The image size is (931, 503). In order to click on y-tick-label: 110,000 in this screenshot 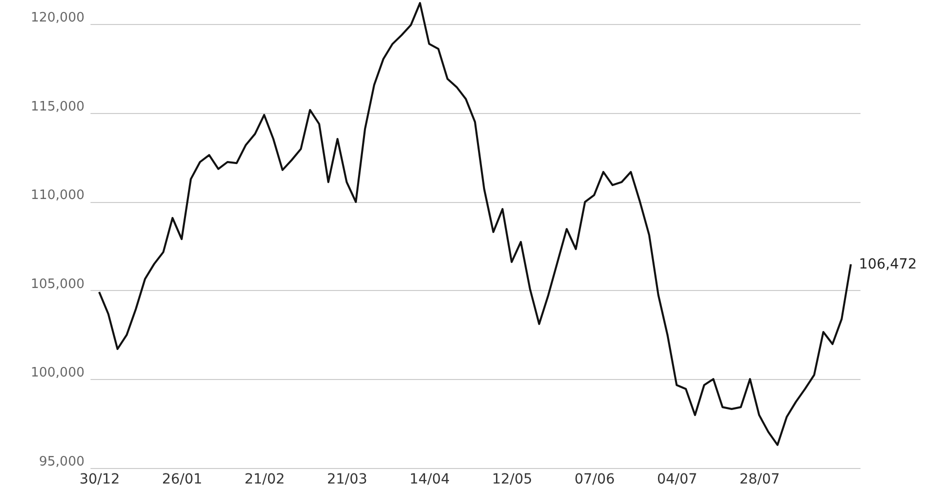, I will do `click(57, 196)`.